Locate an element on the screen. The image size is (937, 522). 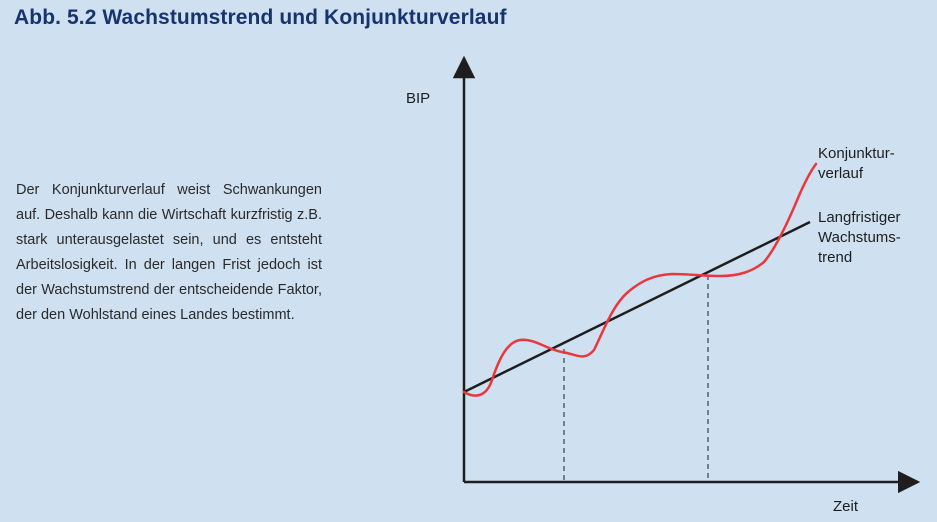
growth-trend-line is located at coordinates (637, 307).